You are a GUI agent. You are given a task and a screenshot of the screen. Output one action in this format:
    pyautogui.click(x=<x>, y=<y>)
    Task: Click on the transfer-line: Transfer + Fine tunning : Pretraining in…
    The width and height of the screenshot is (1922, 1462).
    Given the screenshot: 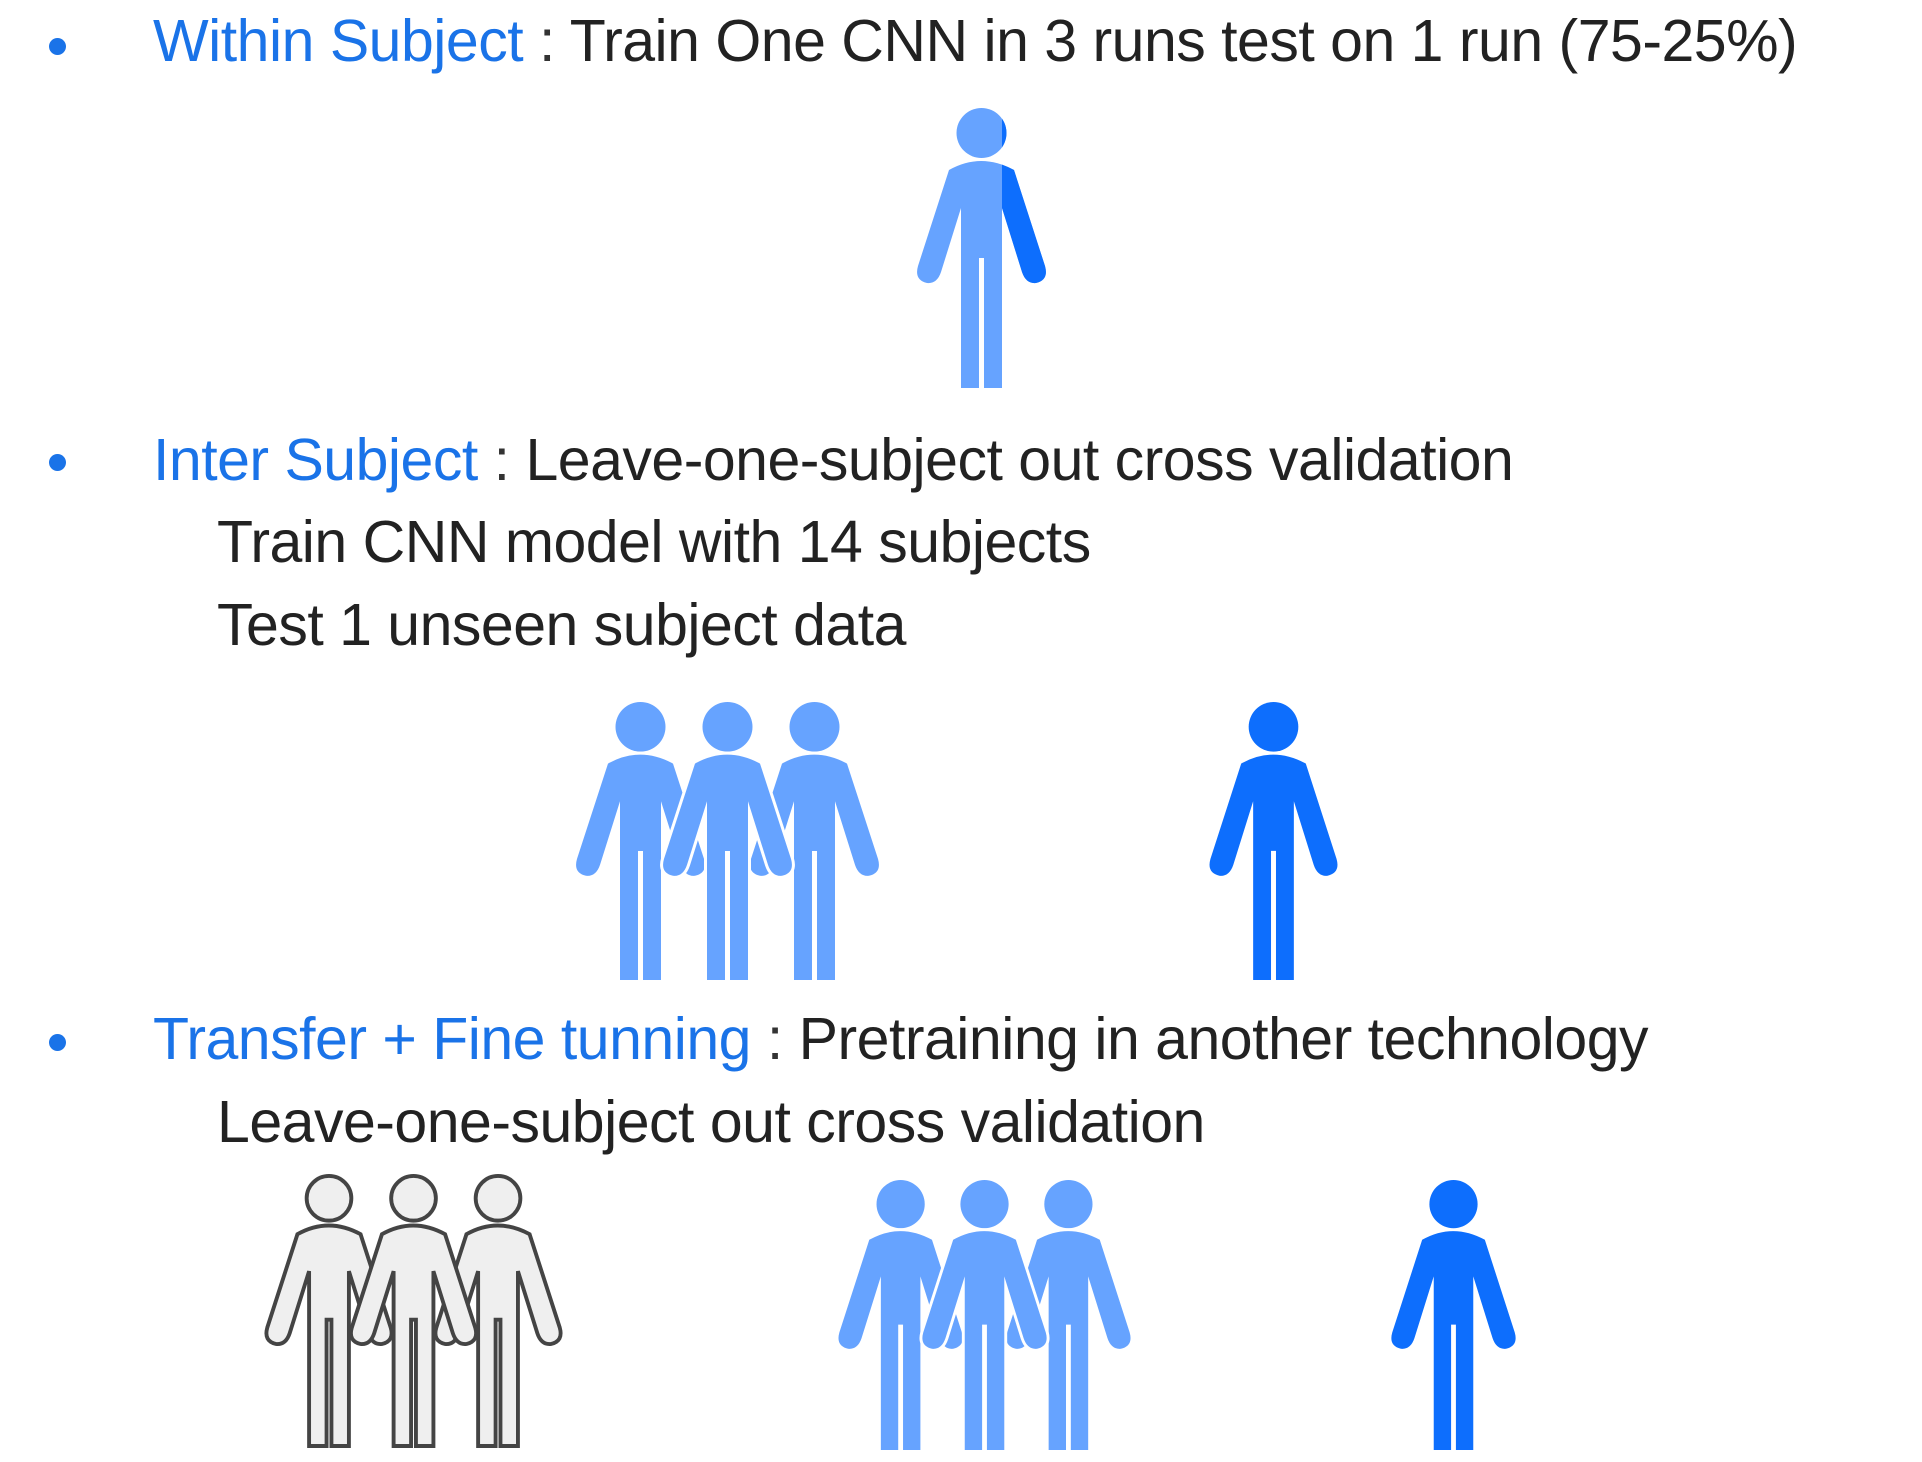 What is the action you would take?
    pyautogui.click(x=901, y=1039)
    